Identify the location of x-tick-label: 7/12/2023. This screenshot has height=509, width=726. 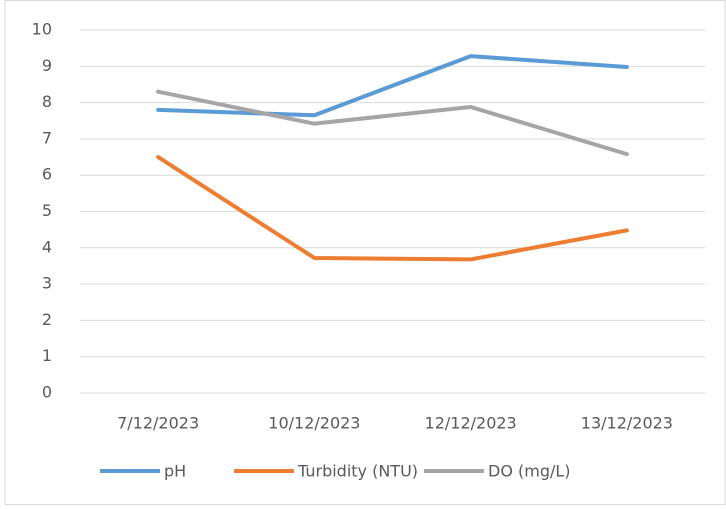
(158, 423).